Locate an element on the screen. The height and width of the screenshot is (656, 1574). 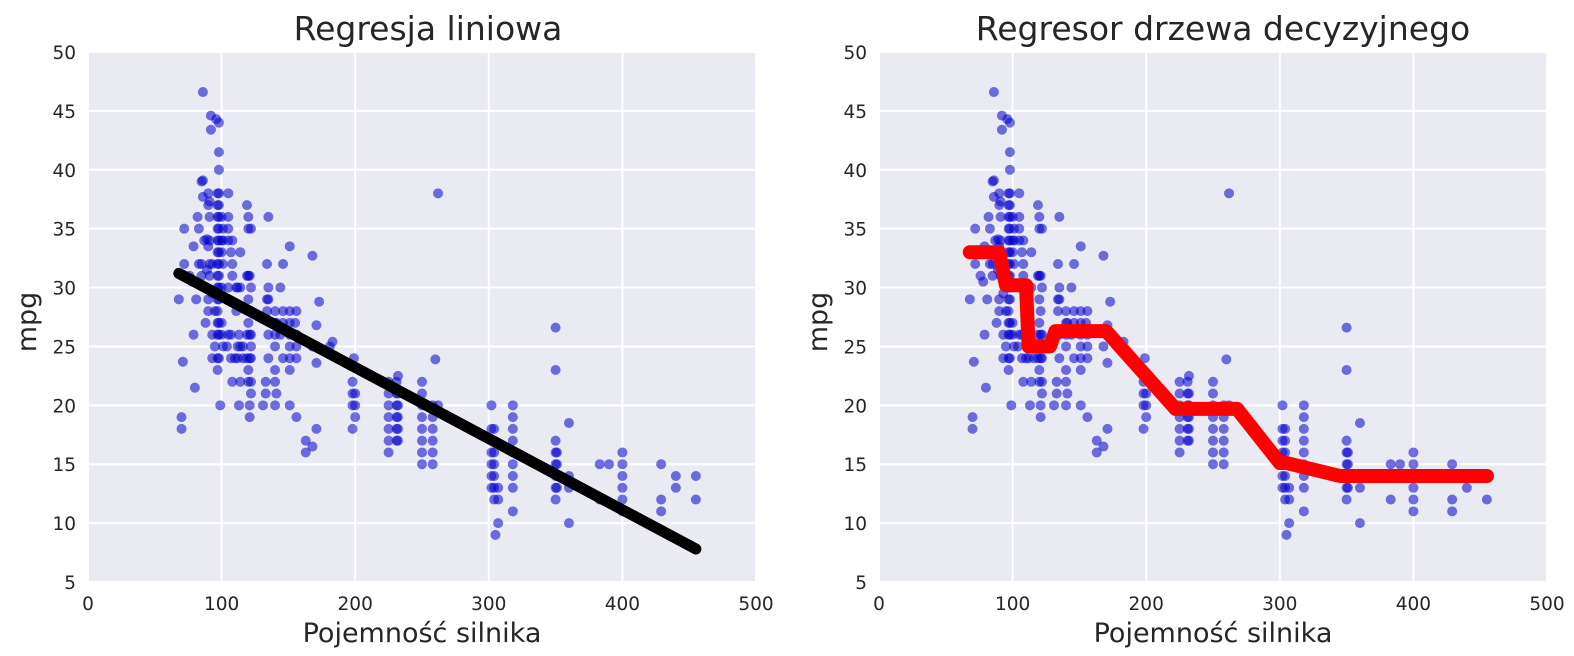
x-tick-label: 400 is located at coordinates (1413, 604).